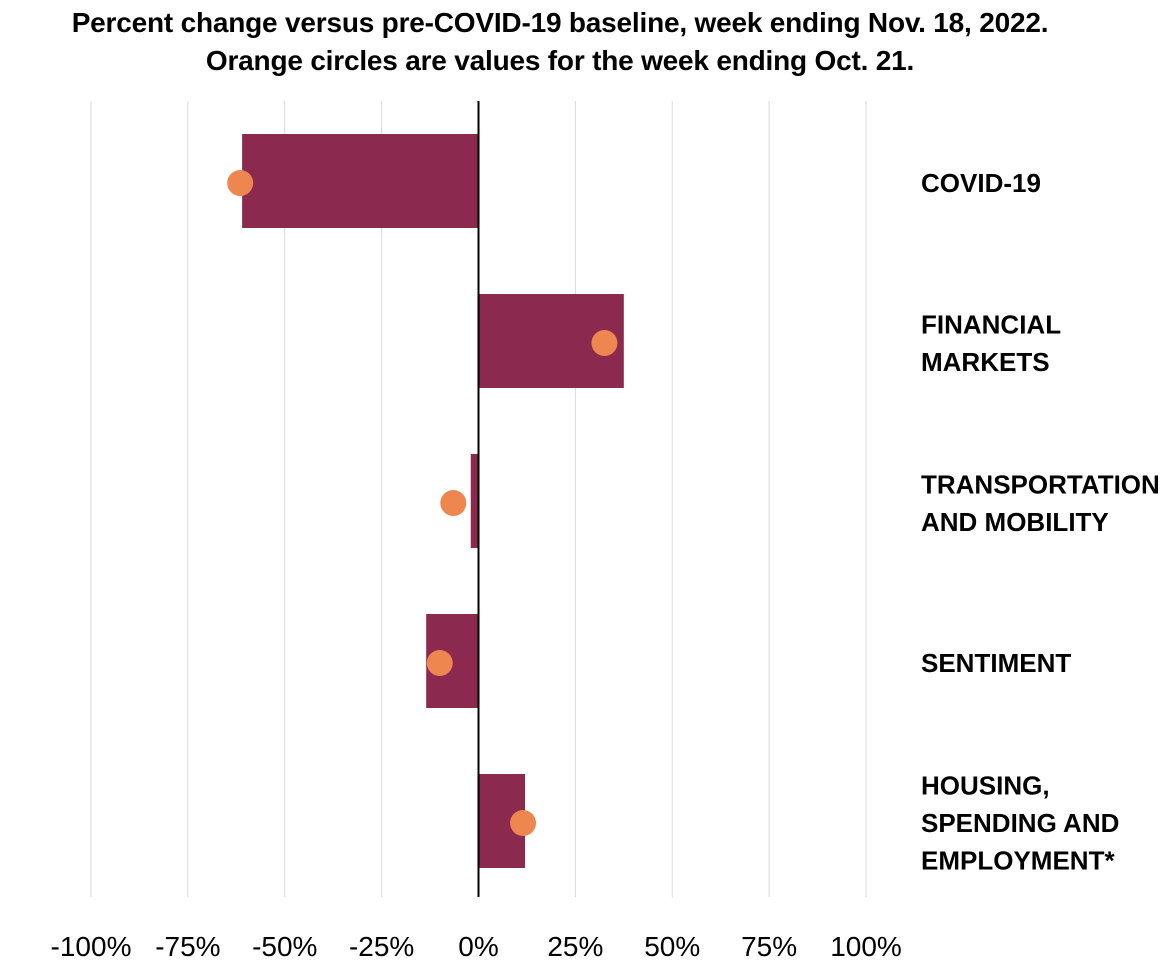 This screenshot has height=967, width=1174. What do you see at coordinates (1040, 484) in the screenshot?
I see `category-label: TRANSPORTATION` at bounding box center [1040, 484].